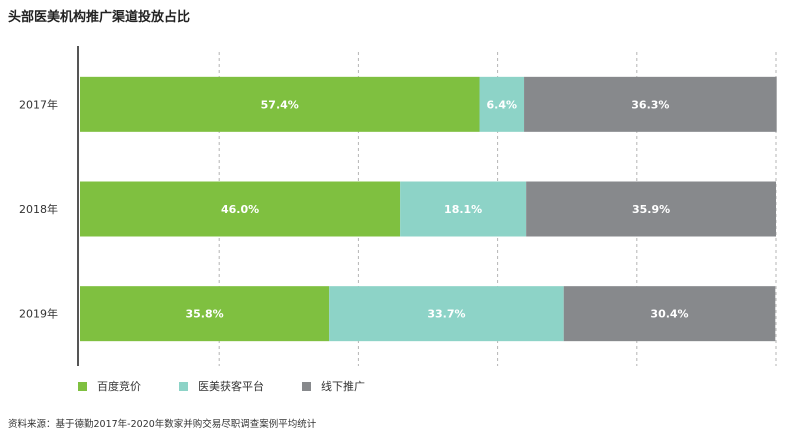 This screenshot has height=440, width=793. I want to click on category-tick-label: 2018年, so click(38, 209).